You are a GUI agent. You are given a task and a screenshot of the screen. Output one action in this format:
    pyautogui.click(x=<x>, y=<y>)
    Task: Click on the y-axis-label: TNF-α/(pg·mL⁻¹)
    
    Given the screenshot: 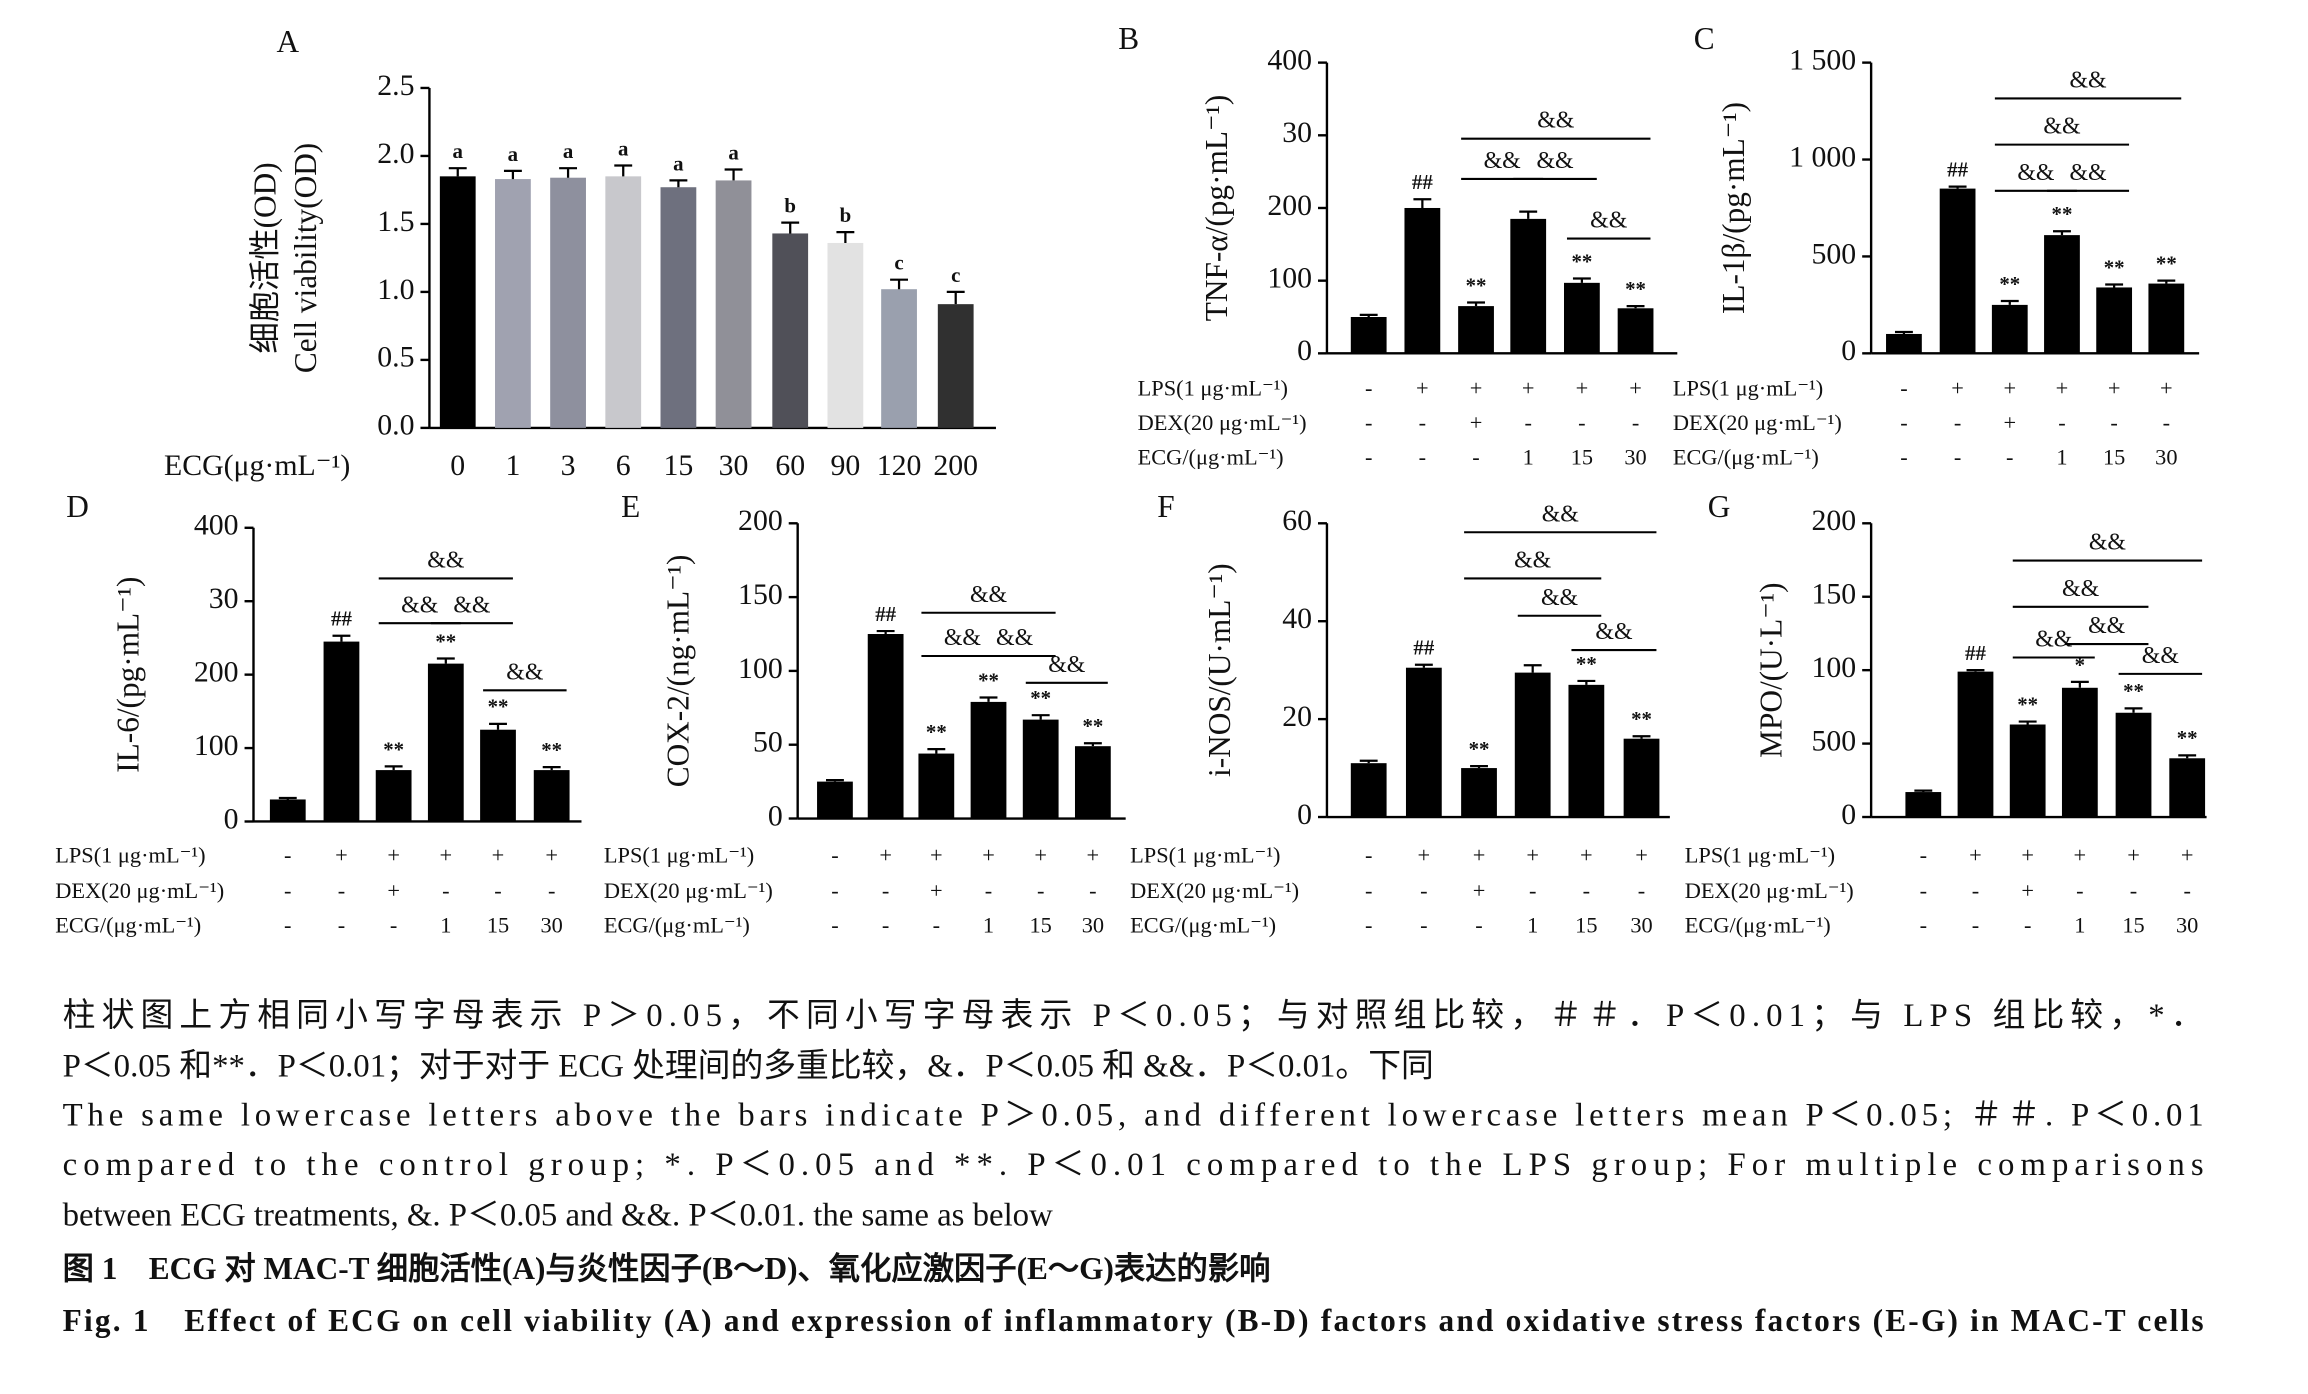 What is the action you would take?
    pyautogui.click(x=1216, y=208)
    